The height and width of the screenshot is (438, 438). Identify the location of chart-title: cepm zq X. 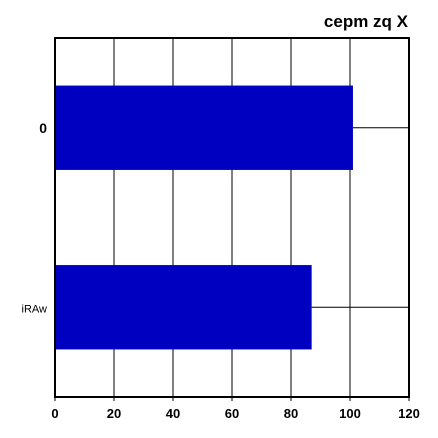
(366, 21).